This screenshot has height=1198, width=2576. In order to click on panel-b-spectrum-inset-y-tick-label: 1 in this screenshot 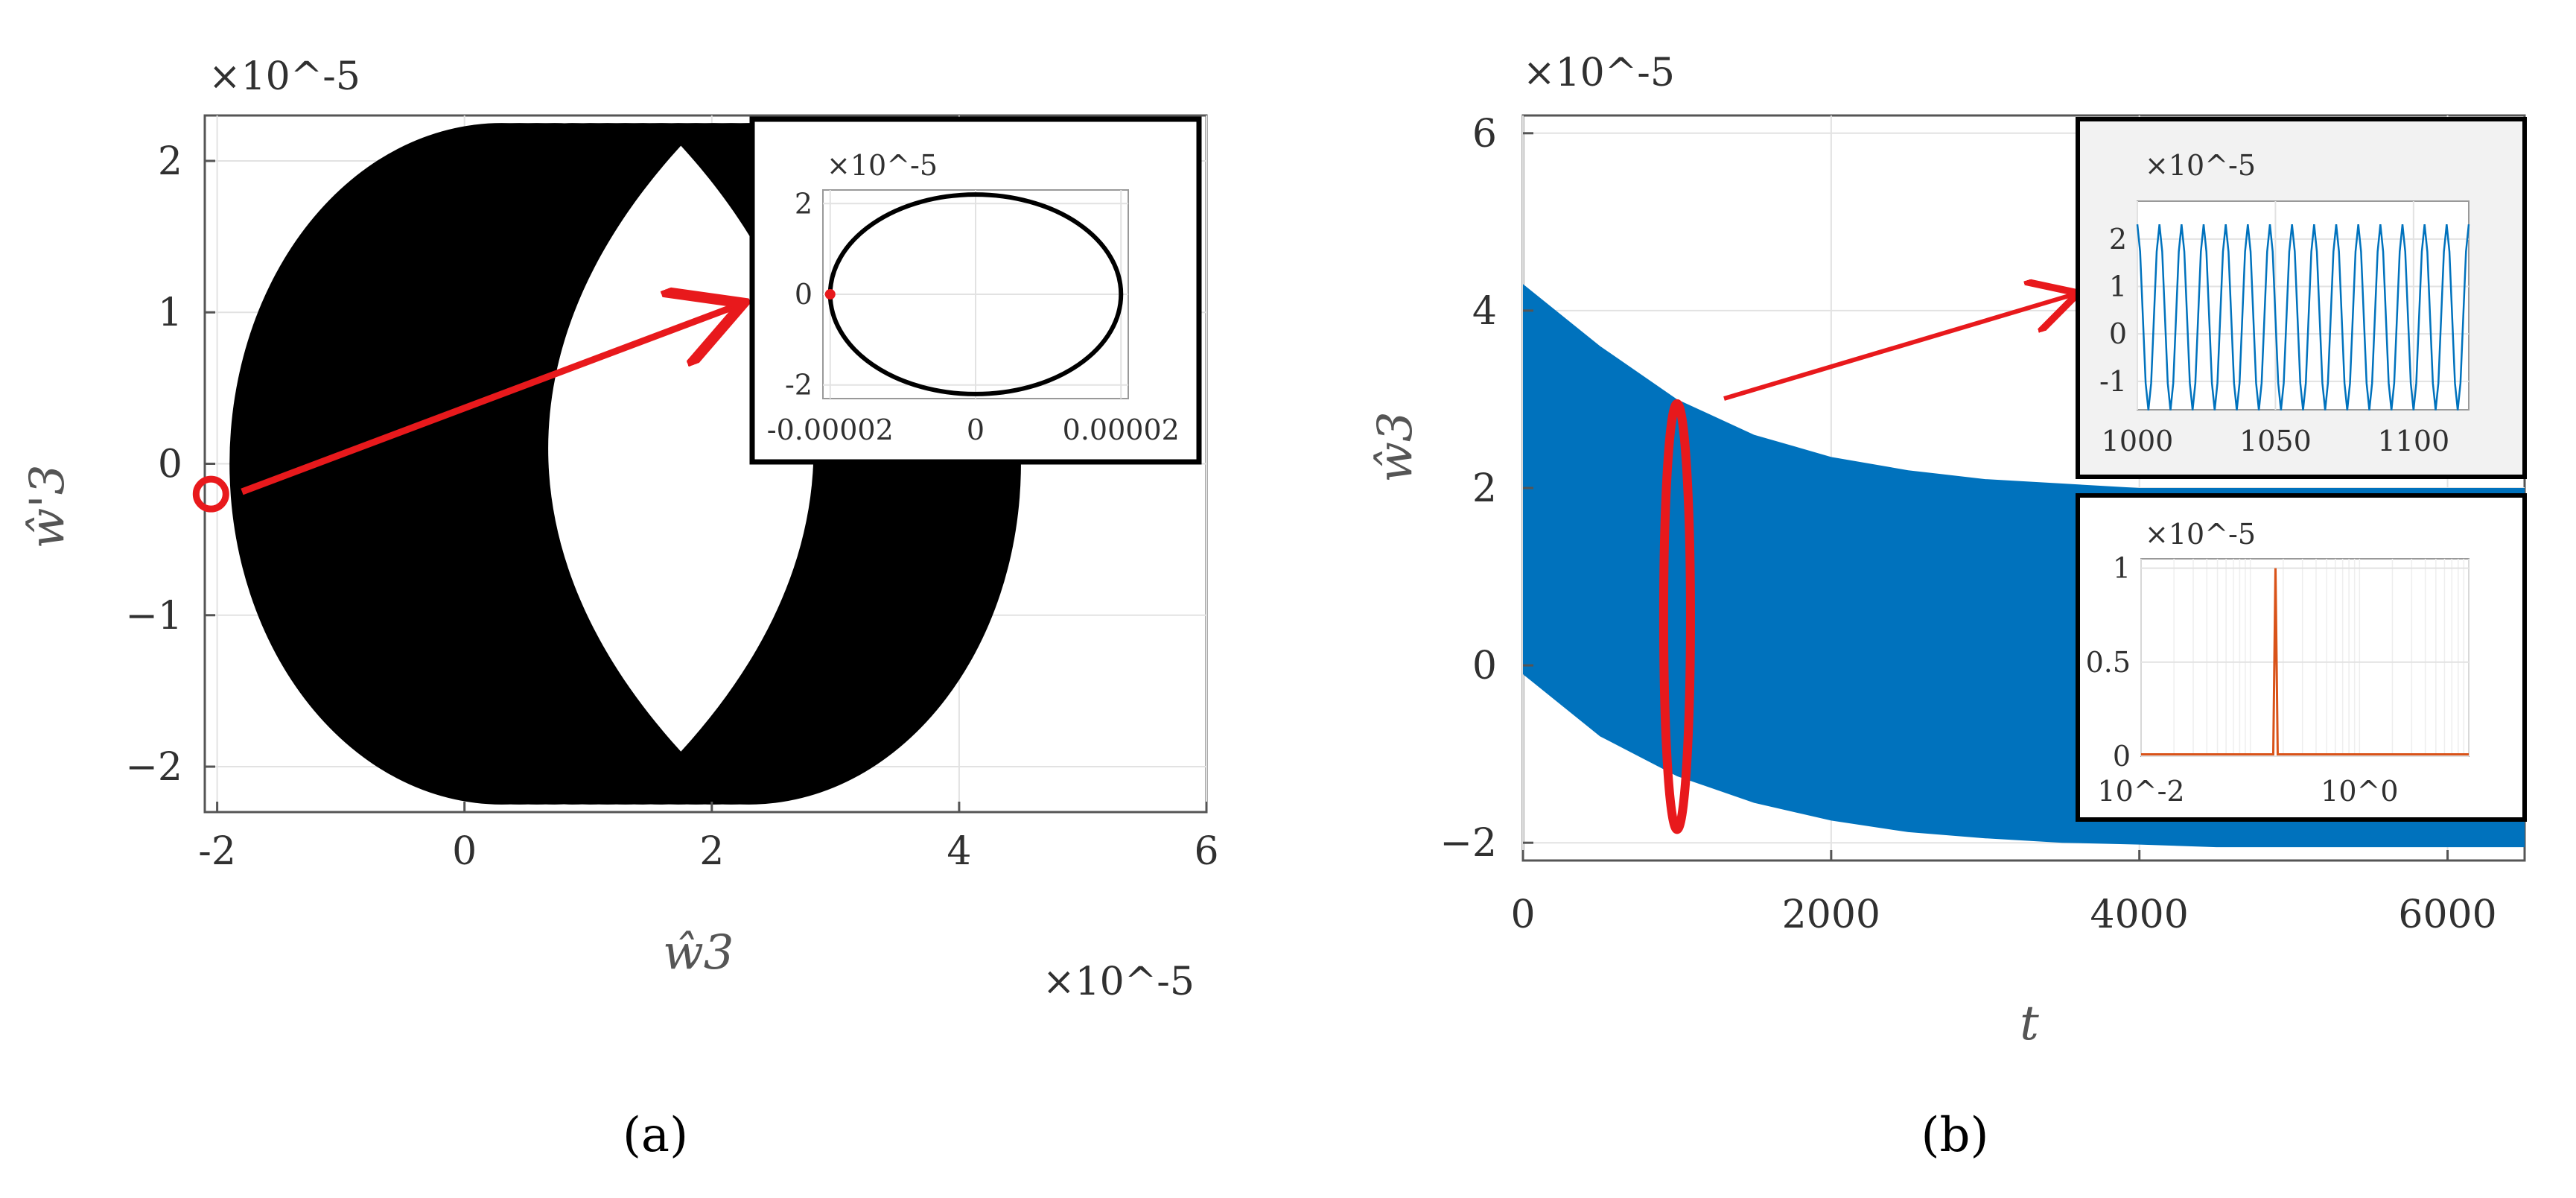, I will do `click(2122, 568)`.